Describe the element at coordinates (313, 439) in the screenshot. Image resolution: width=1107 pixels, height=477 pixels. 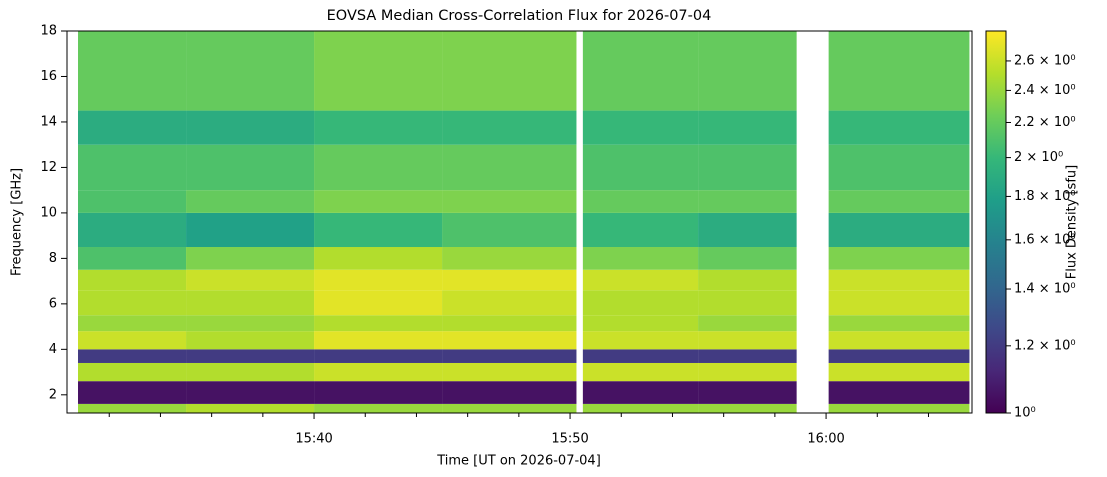
I see `x-tick-label: 15:40` at that location.